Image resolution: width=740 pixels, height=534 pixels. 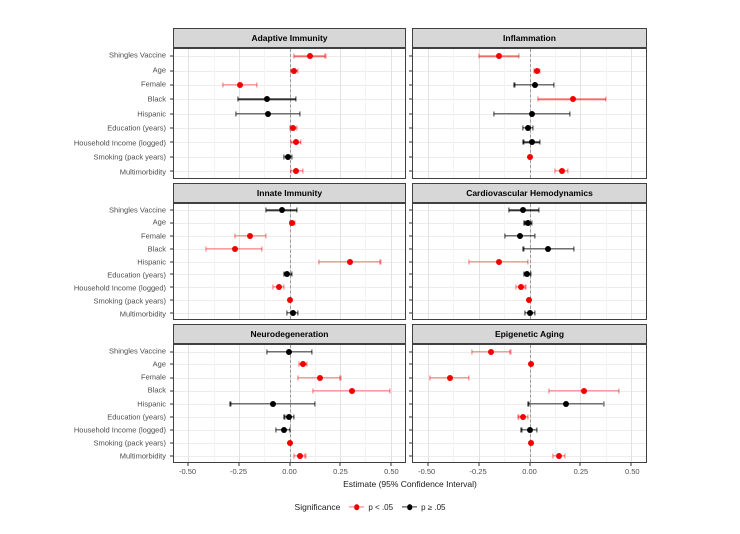 What do you see at coordinates (289, 38) in the screenshot?
I see `facet-strip-adaptive-immunity: Adaptive Immunity` at bounding box center [289, 38].